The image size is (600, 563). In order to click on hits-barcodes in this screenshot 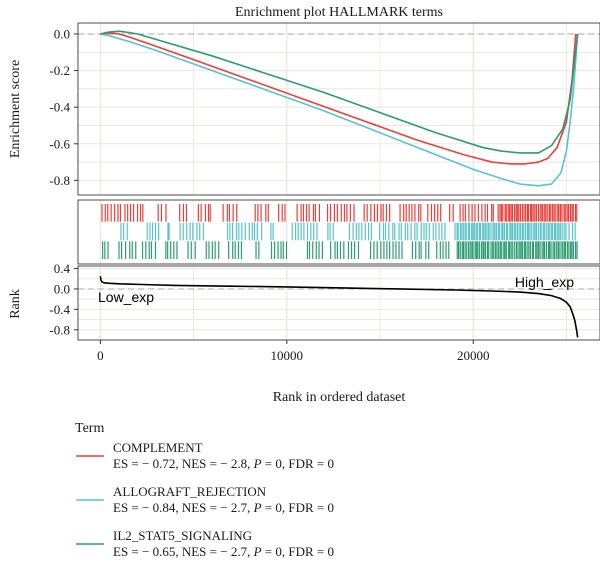, I will do `click(339, 231)`.